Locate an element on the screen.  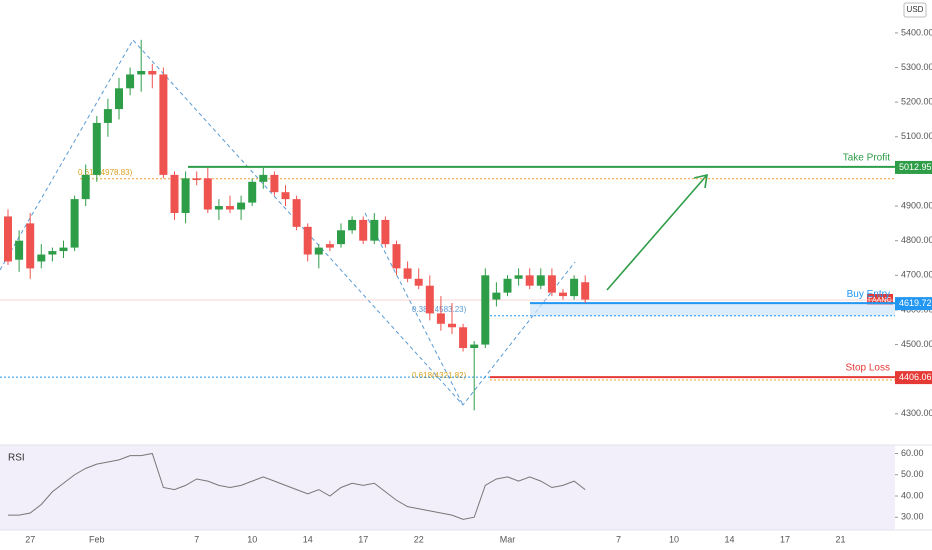
level-label: Stop Loss is located at coordinates (868, 368).